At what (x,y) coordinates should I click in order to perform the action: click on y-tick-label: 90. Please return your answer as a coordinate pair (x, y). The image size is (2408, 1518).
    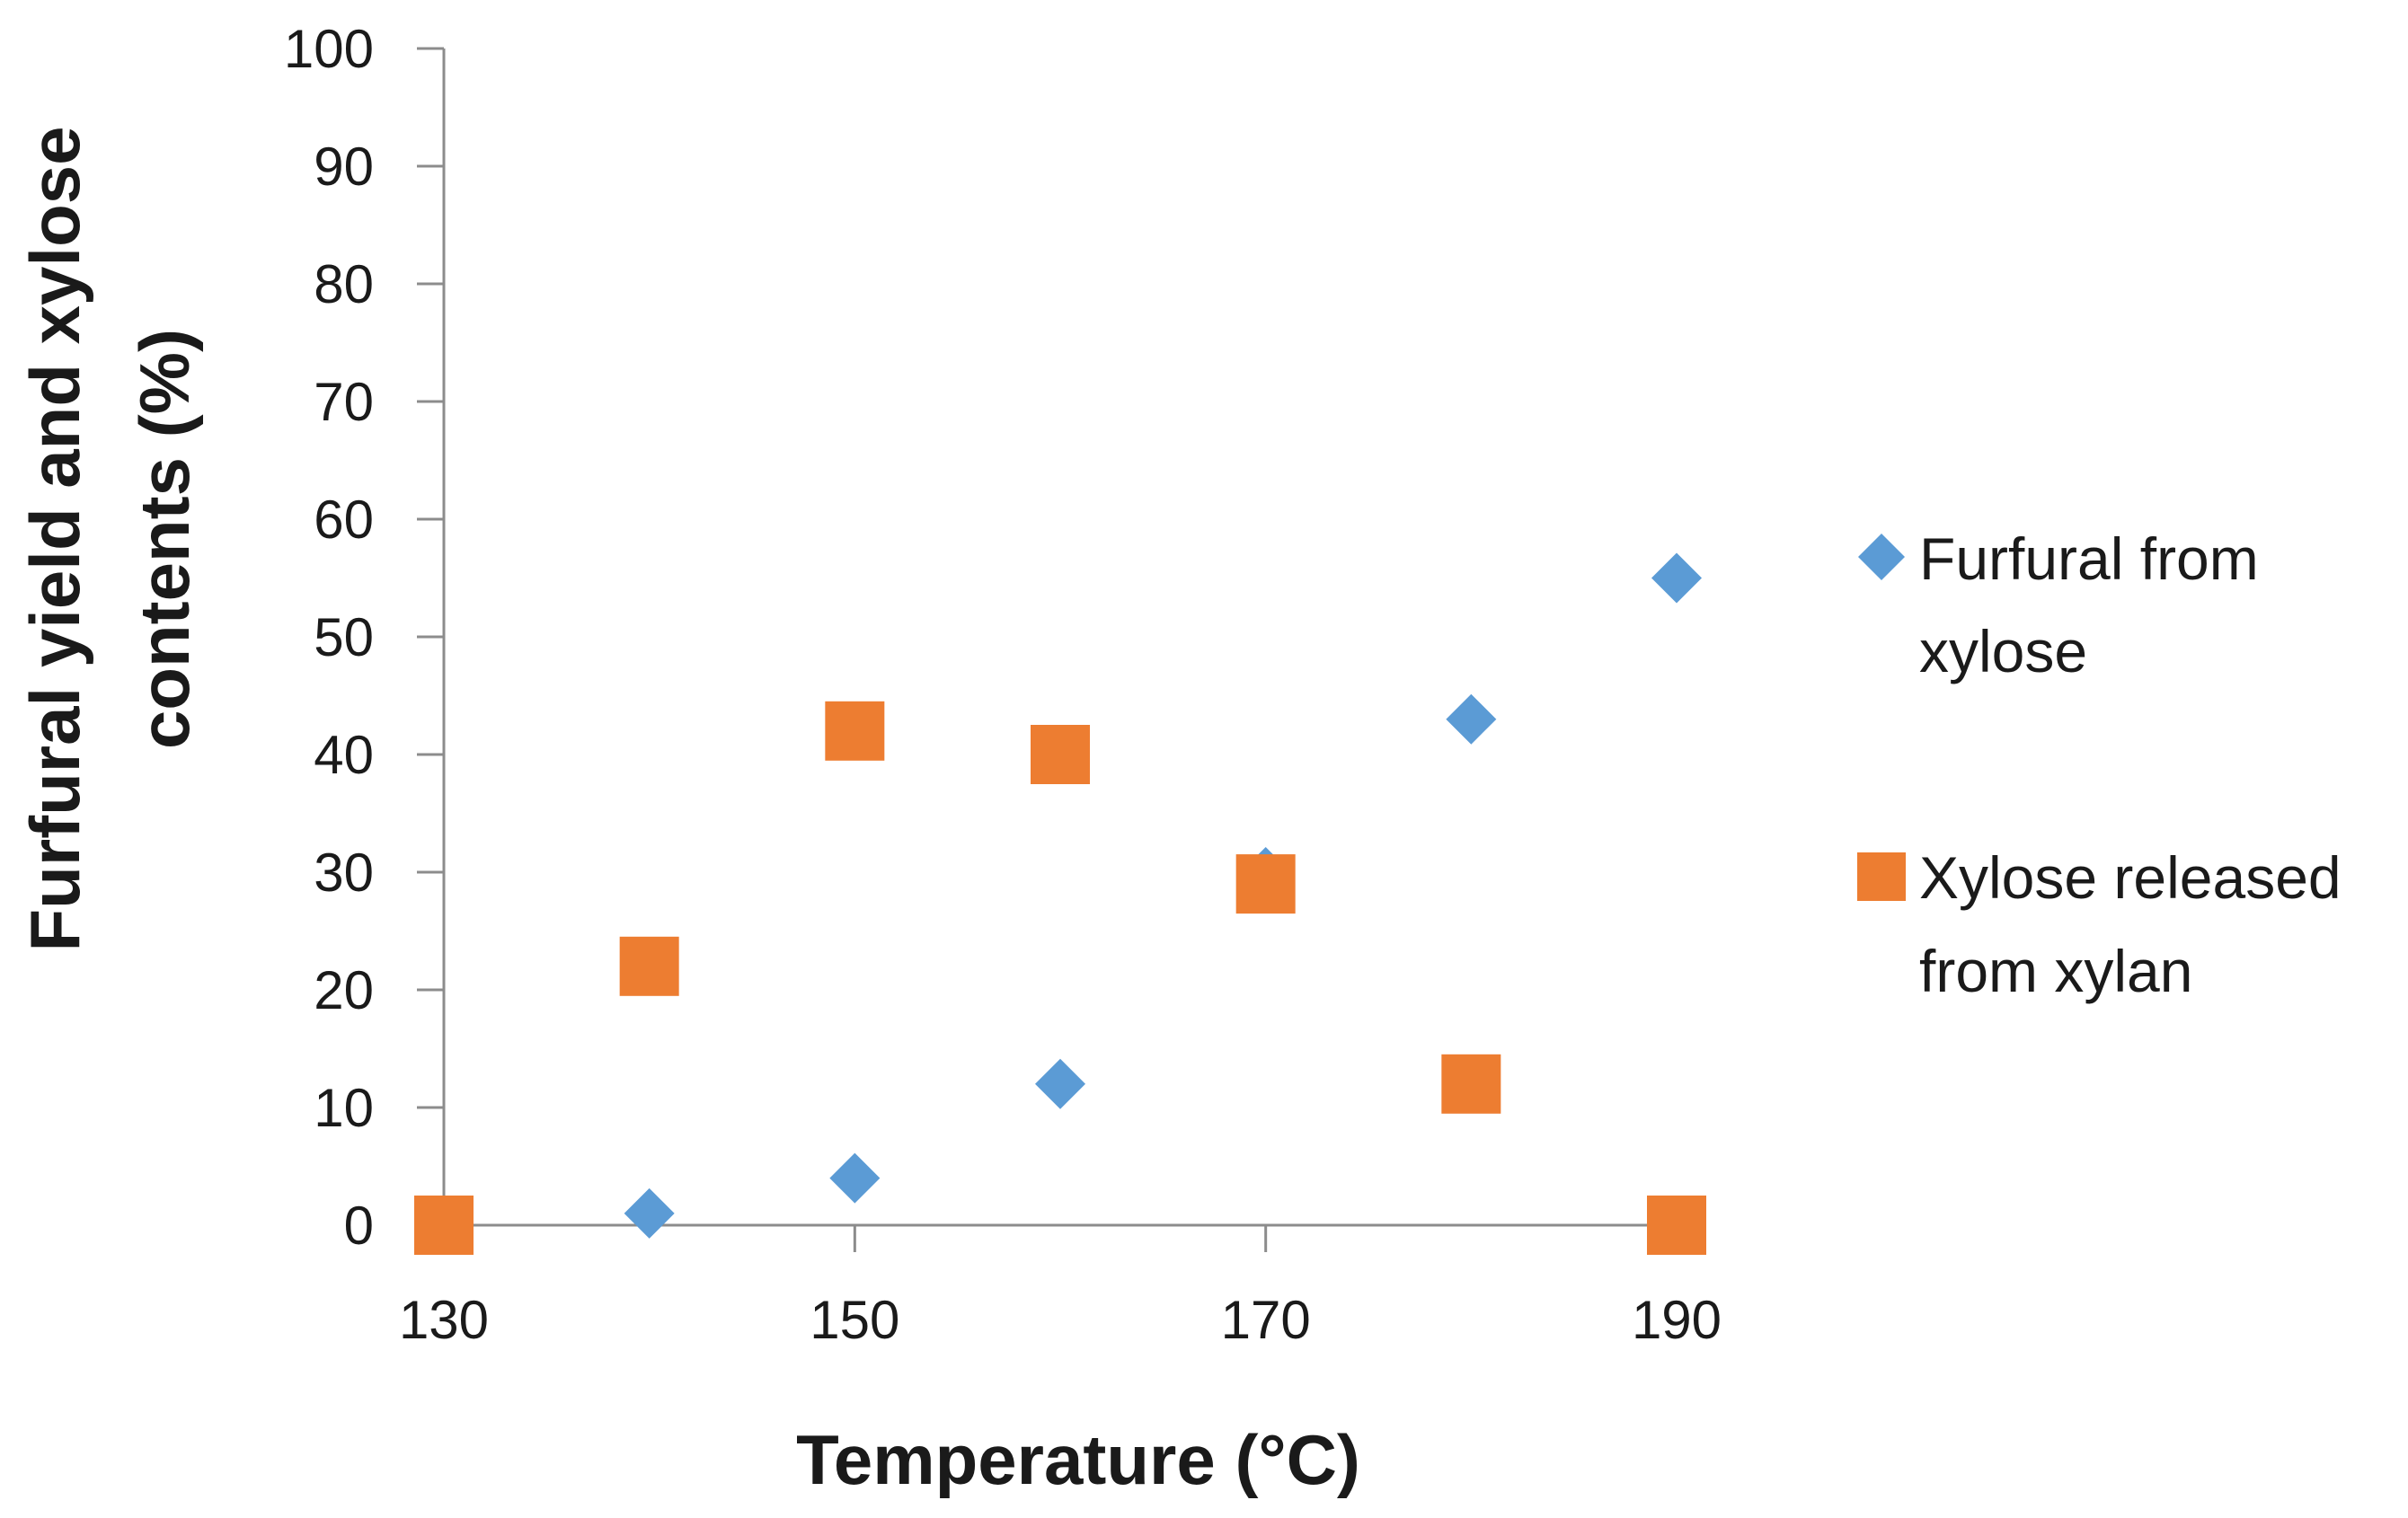
    Looking at the image, I should click on (344, 167).